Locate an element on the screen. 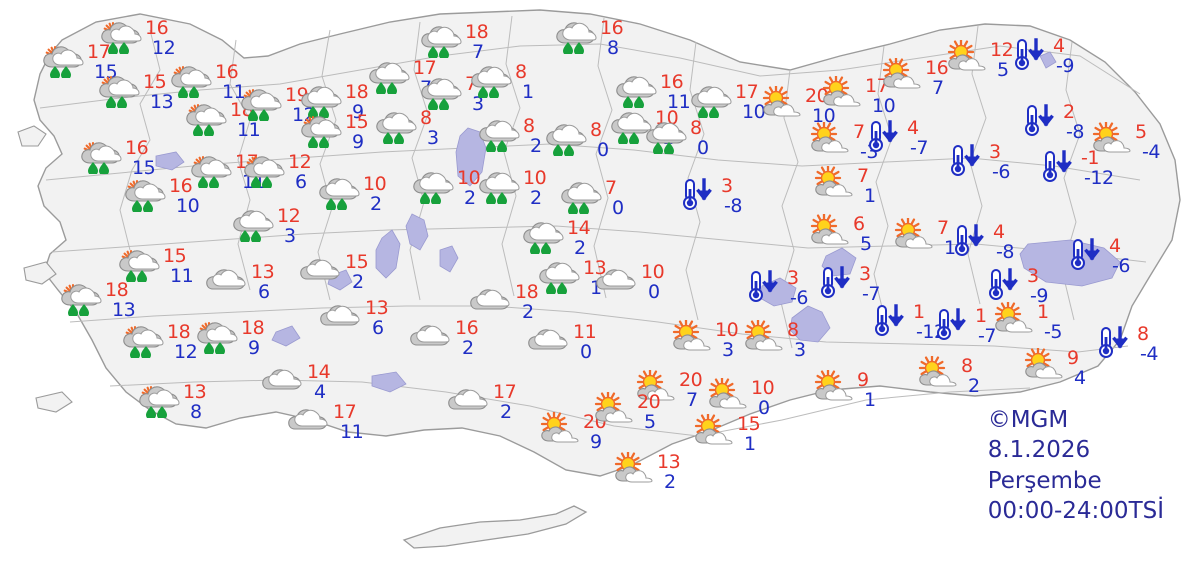 Image resolution: width=1200 pixels, height=579 pixels. station-temperatures: 4 -8 is located at coordinates (1003, 242).